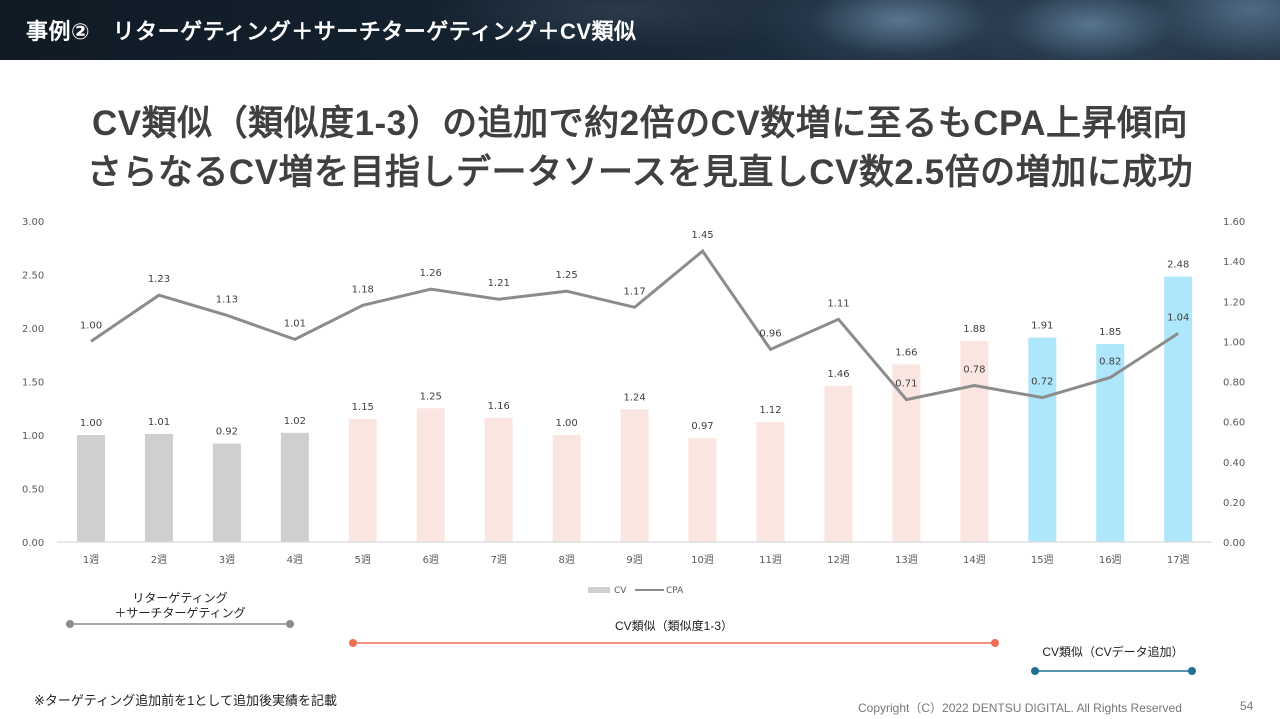  Describe the element at coordinates (91, 423) in the screenshot. I see `cv-bar-label: 1.00` at that location.